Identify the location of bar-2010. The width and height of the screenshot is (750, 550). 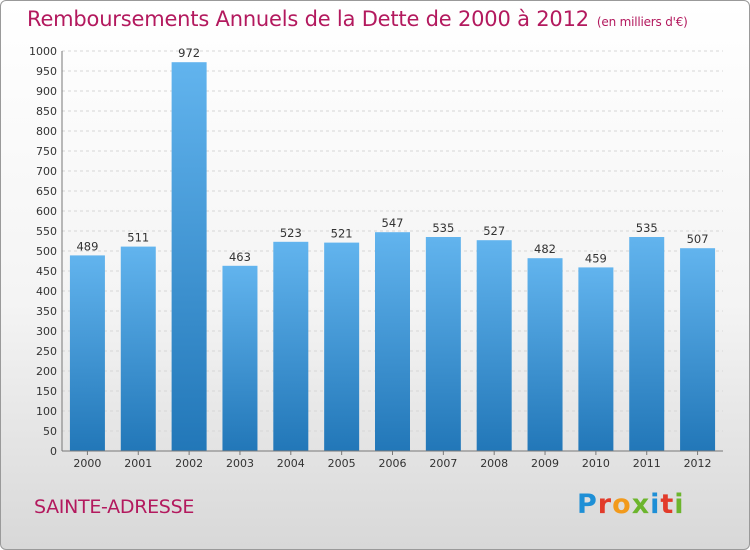
(596, 359).